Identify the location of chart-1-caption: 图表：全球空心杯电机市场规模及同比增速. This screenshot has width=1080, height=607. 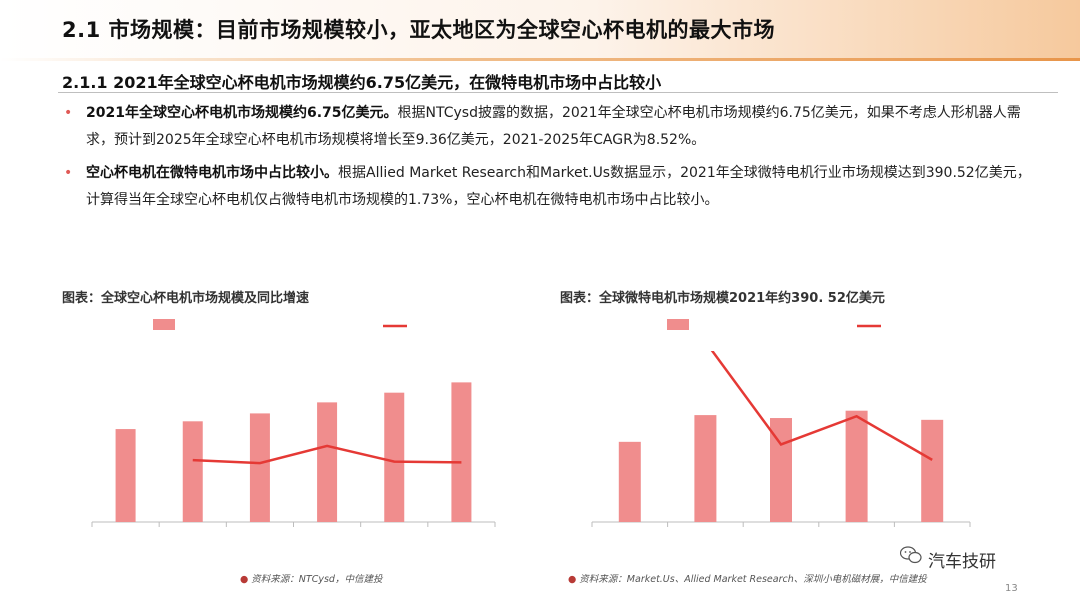
(186, 298).